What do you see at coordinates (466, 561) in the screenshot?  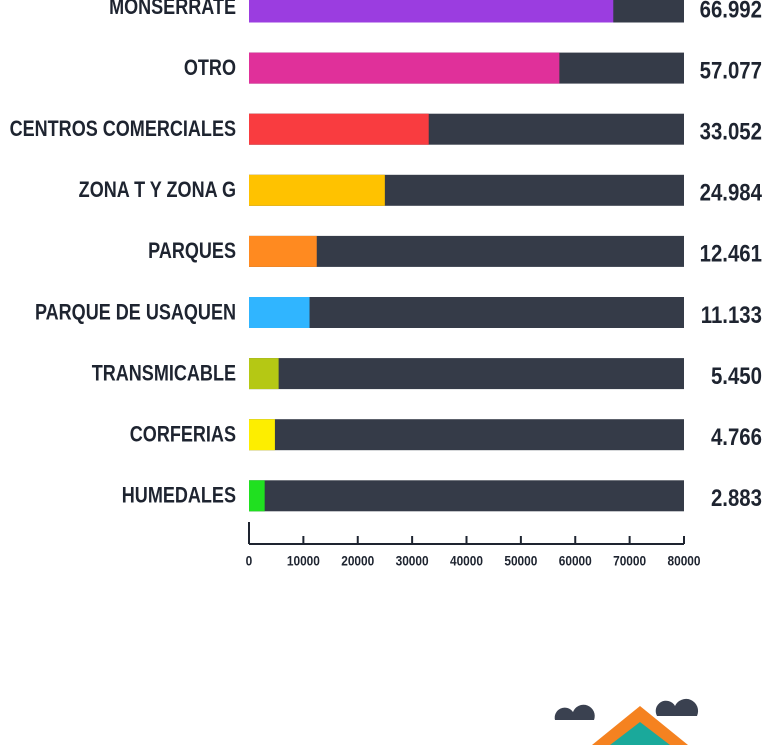 I see `x-tick-label: 40000` at bounding box center [466, 561].